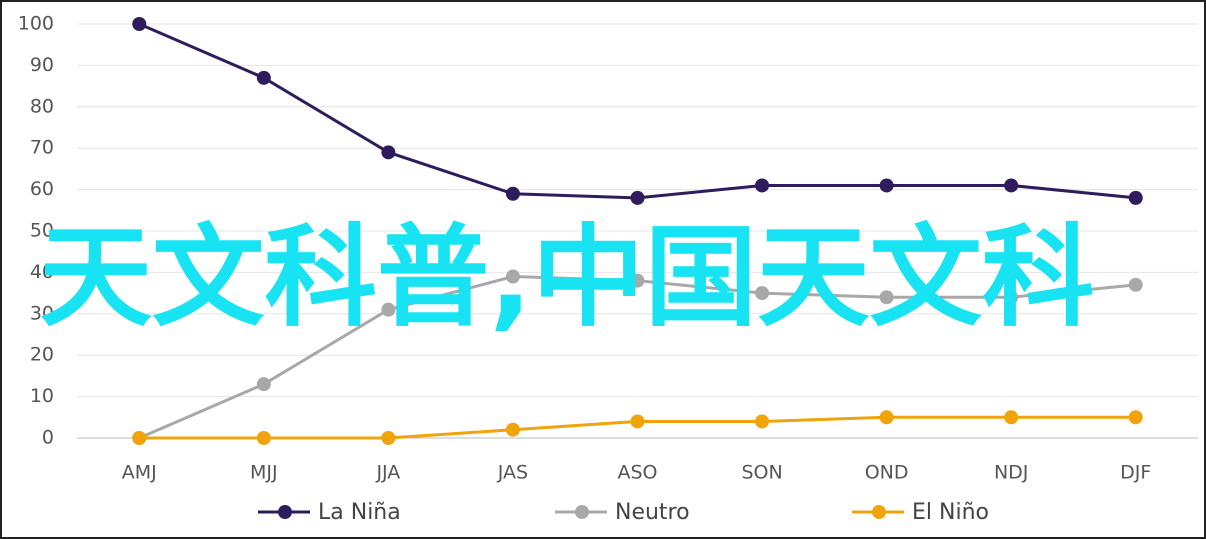  I want to click on y-tick-label: 90, so click(42, 65).